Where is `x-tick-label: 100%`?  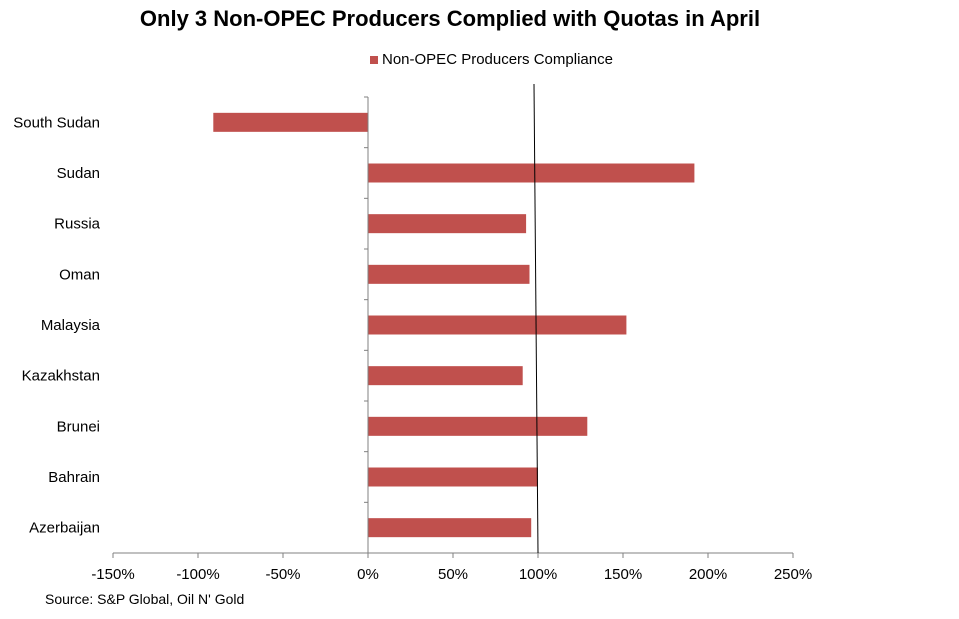 x-tick-label: 100% is located at coordinates (538, 574).